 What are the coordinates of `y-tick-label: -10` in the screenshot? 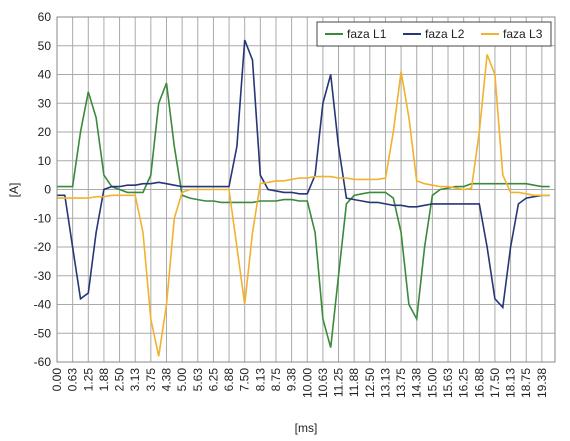 It's located at (43, 218).